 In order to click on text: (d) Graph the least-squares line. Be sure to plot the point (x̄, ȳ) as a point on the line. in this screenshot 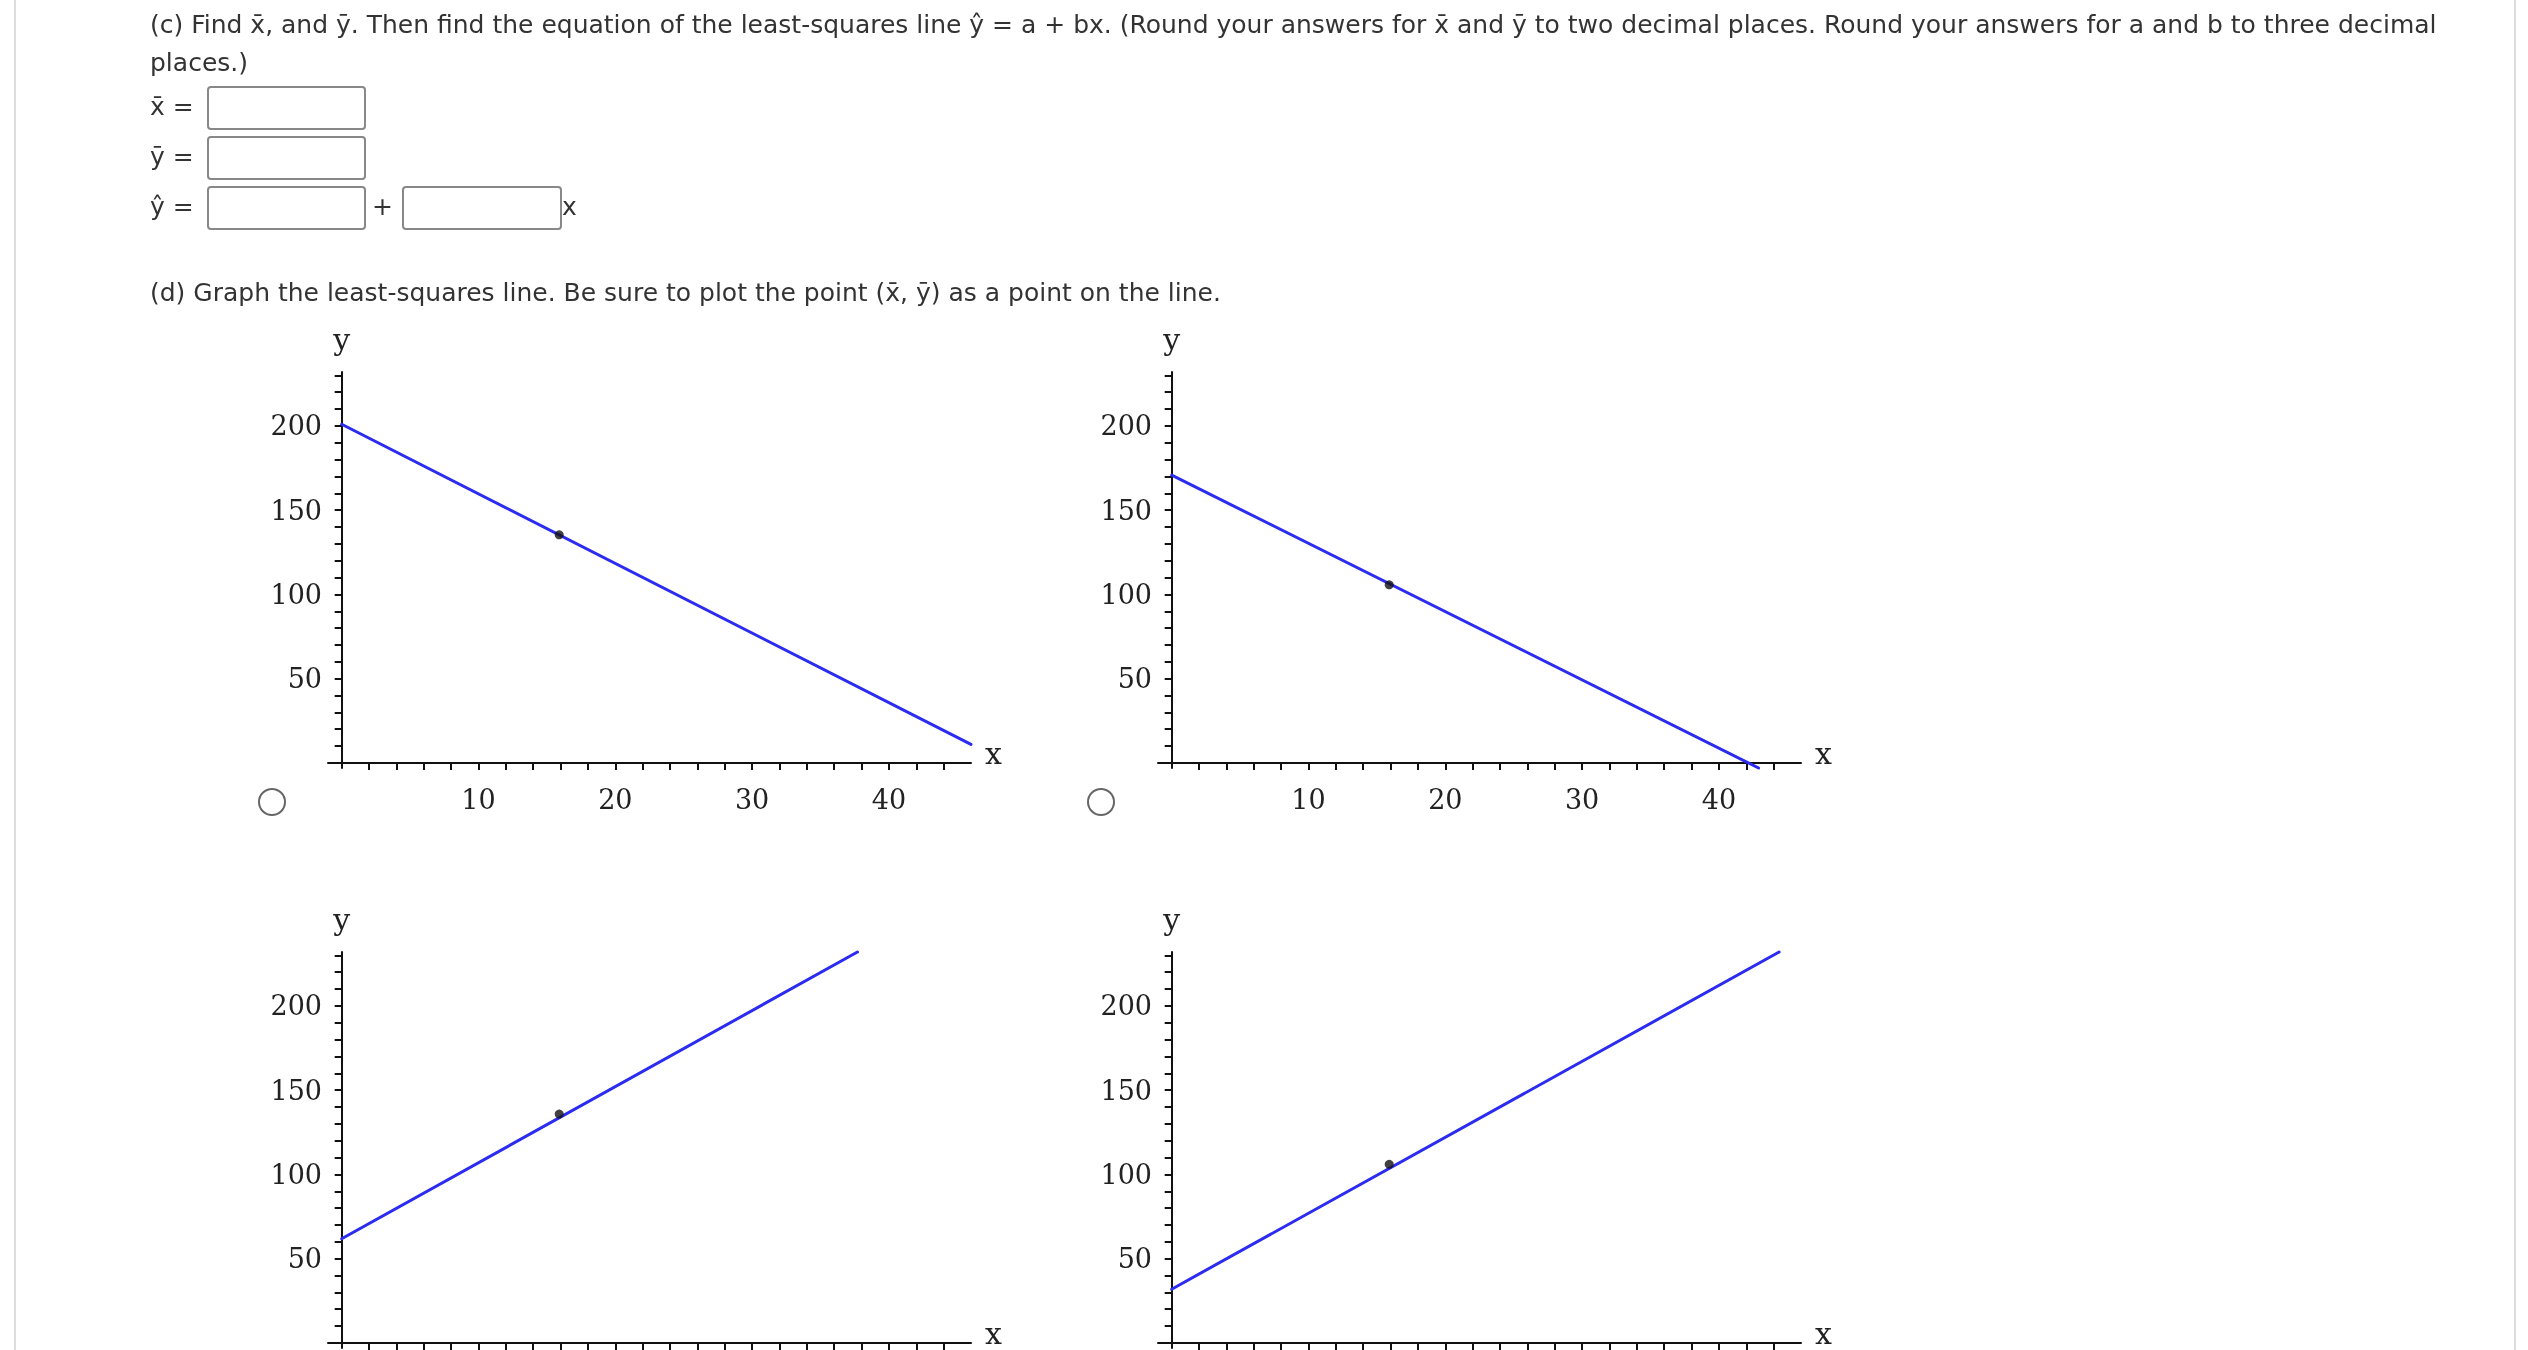, I will do `click(685, 292)`.